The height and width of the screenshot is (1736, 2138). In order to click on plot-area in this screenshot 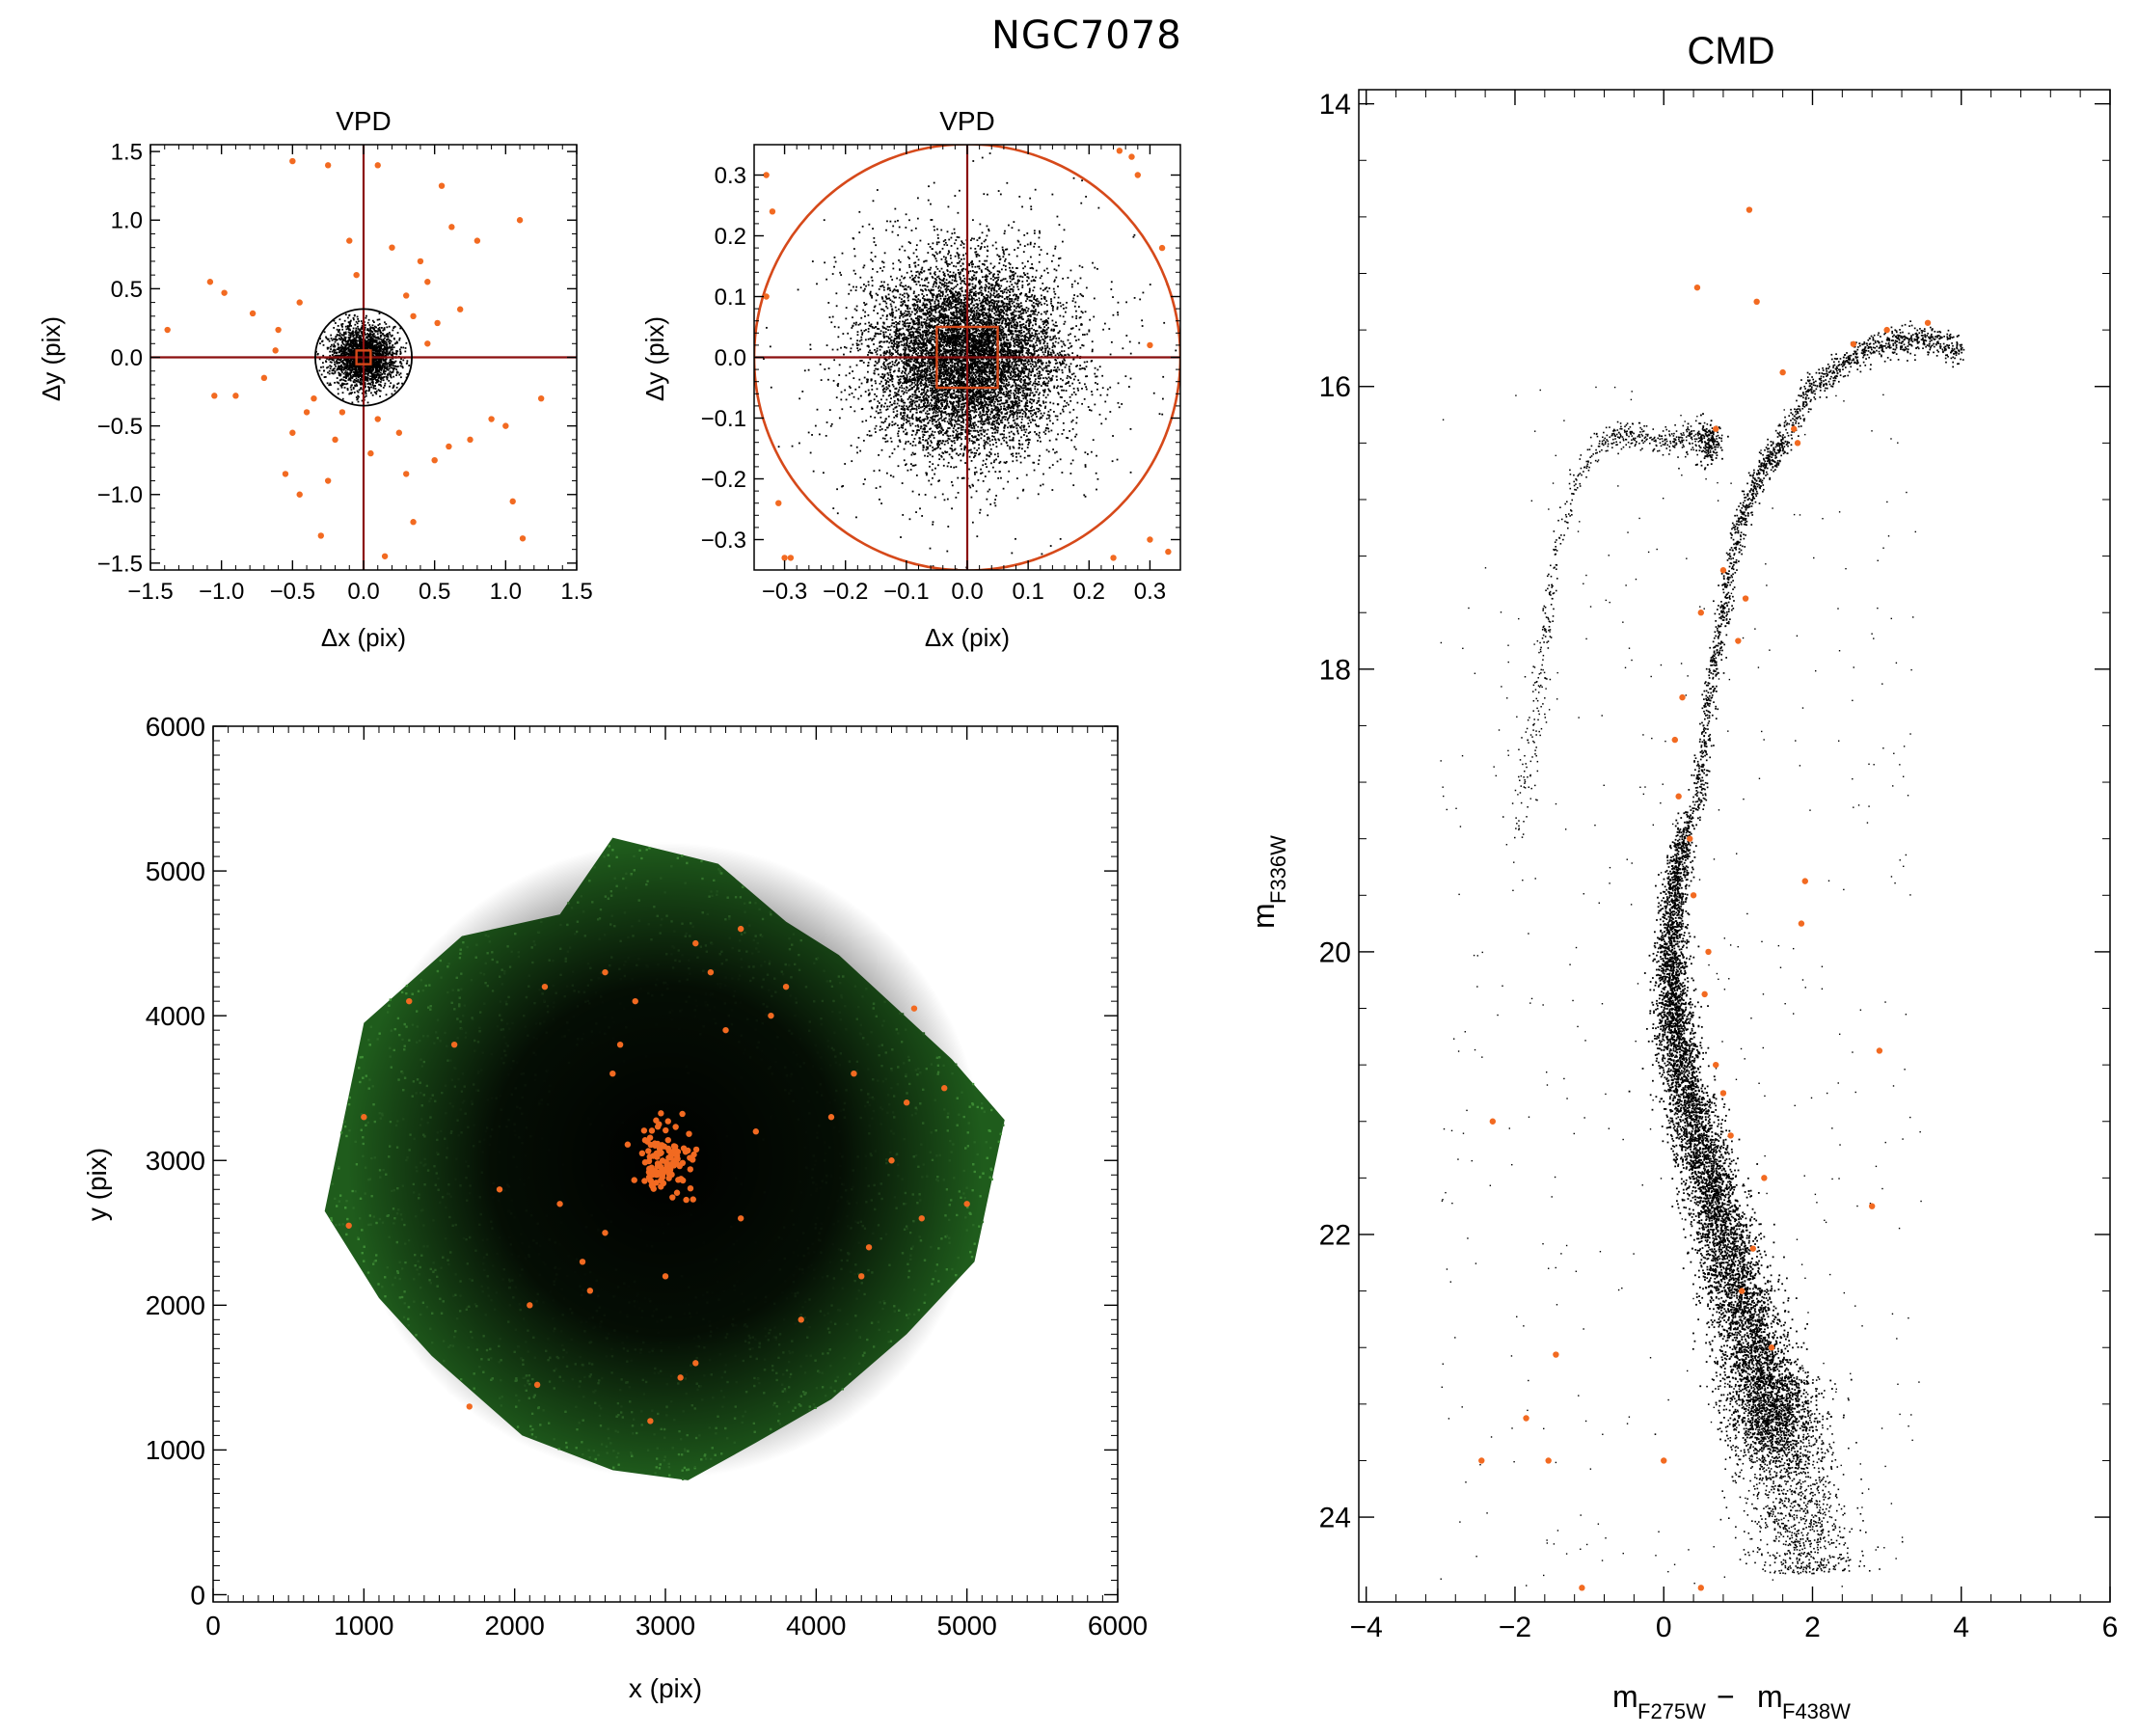, I will do `click(967, 357)`.